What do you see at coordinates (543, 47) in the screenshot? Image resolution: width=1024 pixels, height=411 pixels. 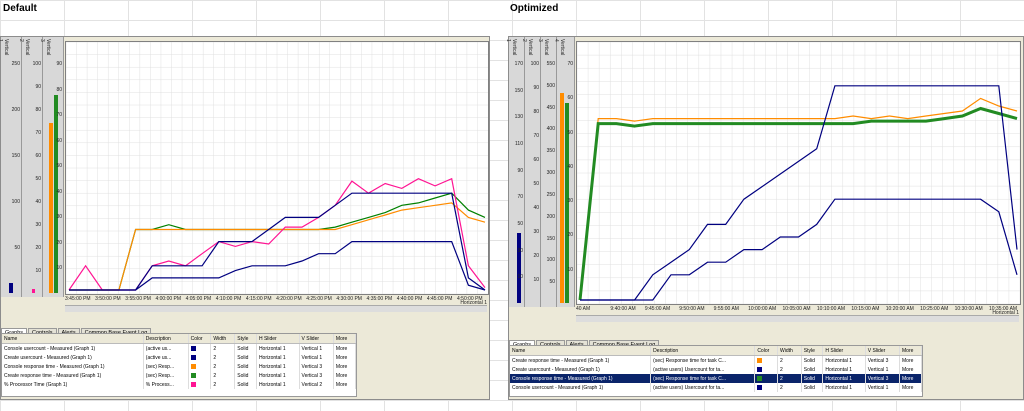 I see `slider-name: Vertical 3` at bounding box center [543, 47].